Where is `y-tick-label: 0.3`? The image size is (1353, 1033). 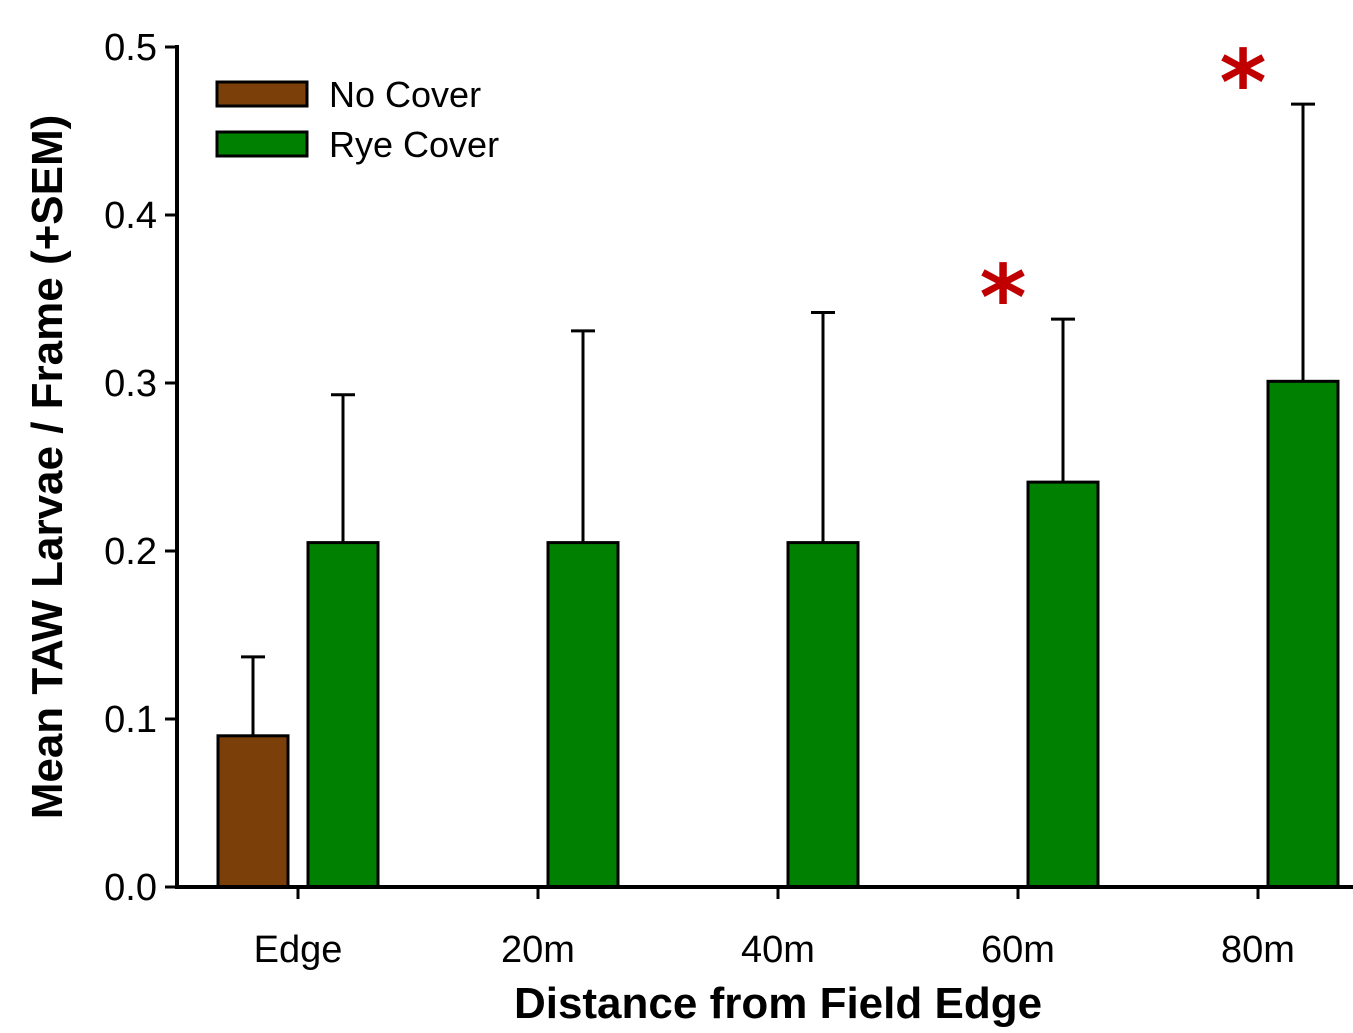 y-tick-label: 0.3 is located at coordinates (130, 384).